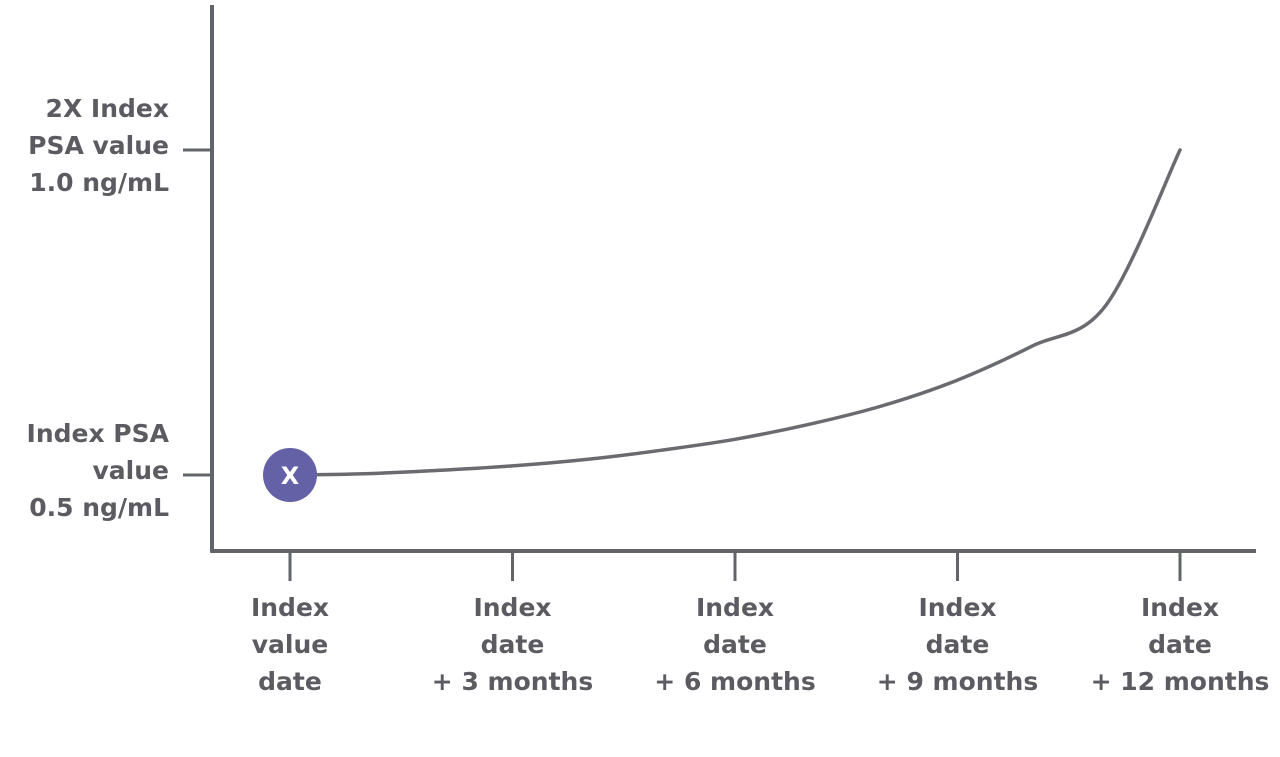 The width and height of the screenshot is (1280, 757). I want to click on y-tick-label-line: 0.5 ng/mL, so click(99, 507).